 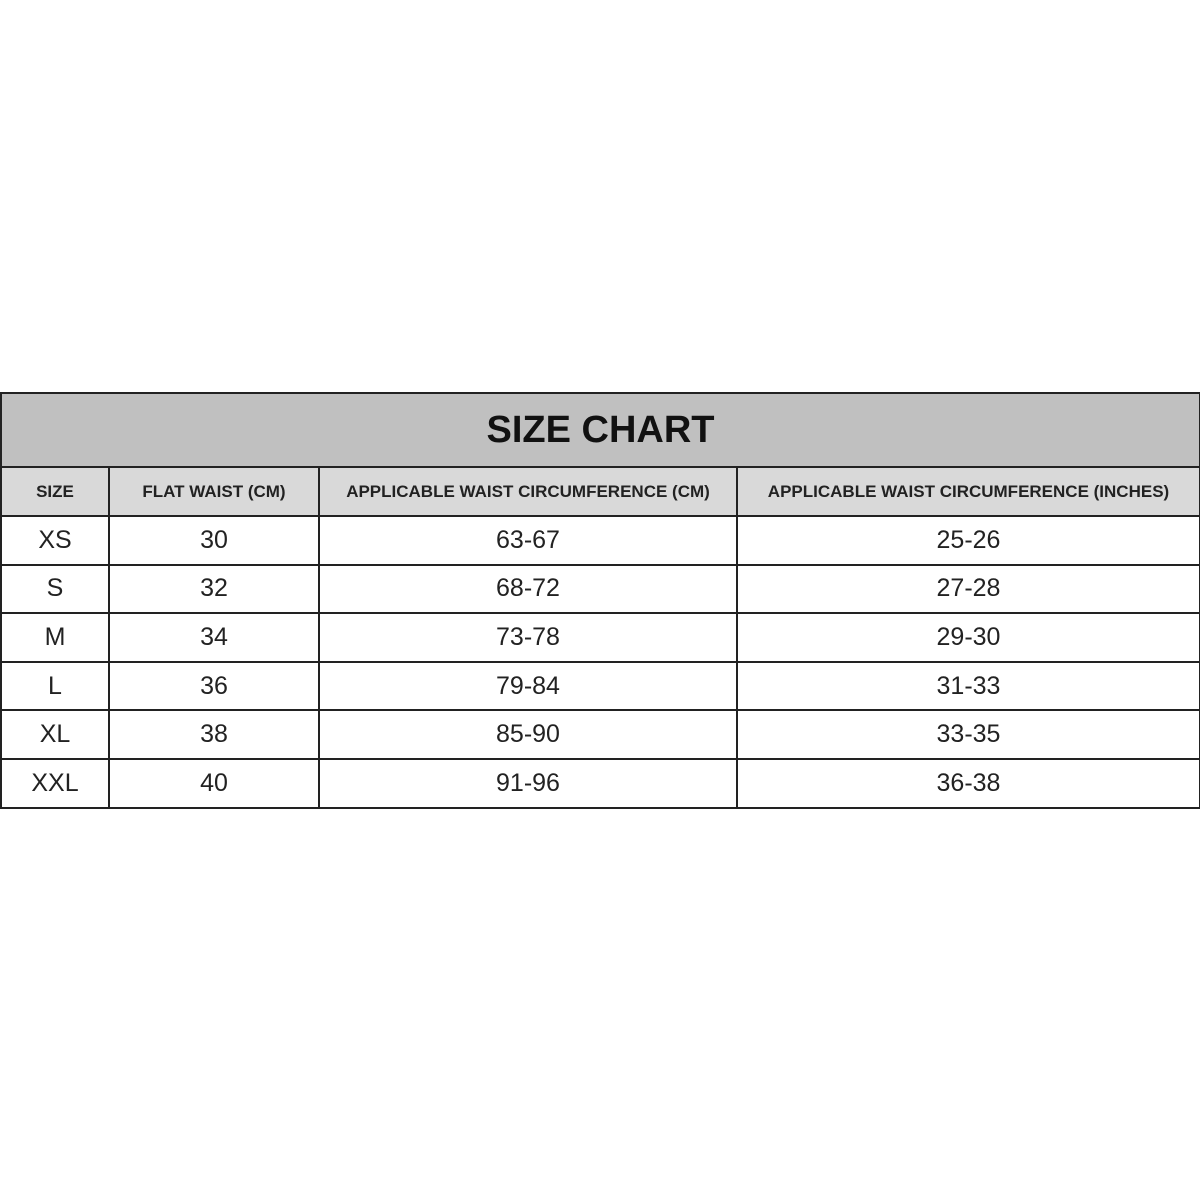 What do you see at coordinates (600, 430) in the screenshot?
I see `table-title: SIZE CHART` at bounding box center [600, 430].